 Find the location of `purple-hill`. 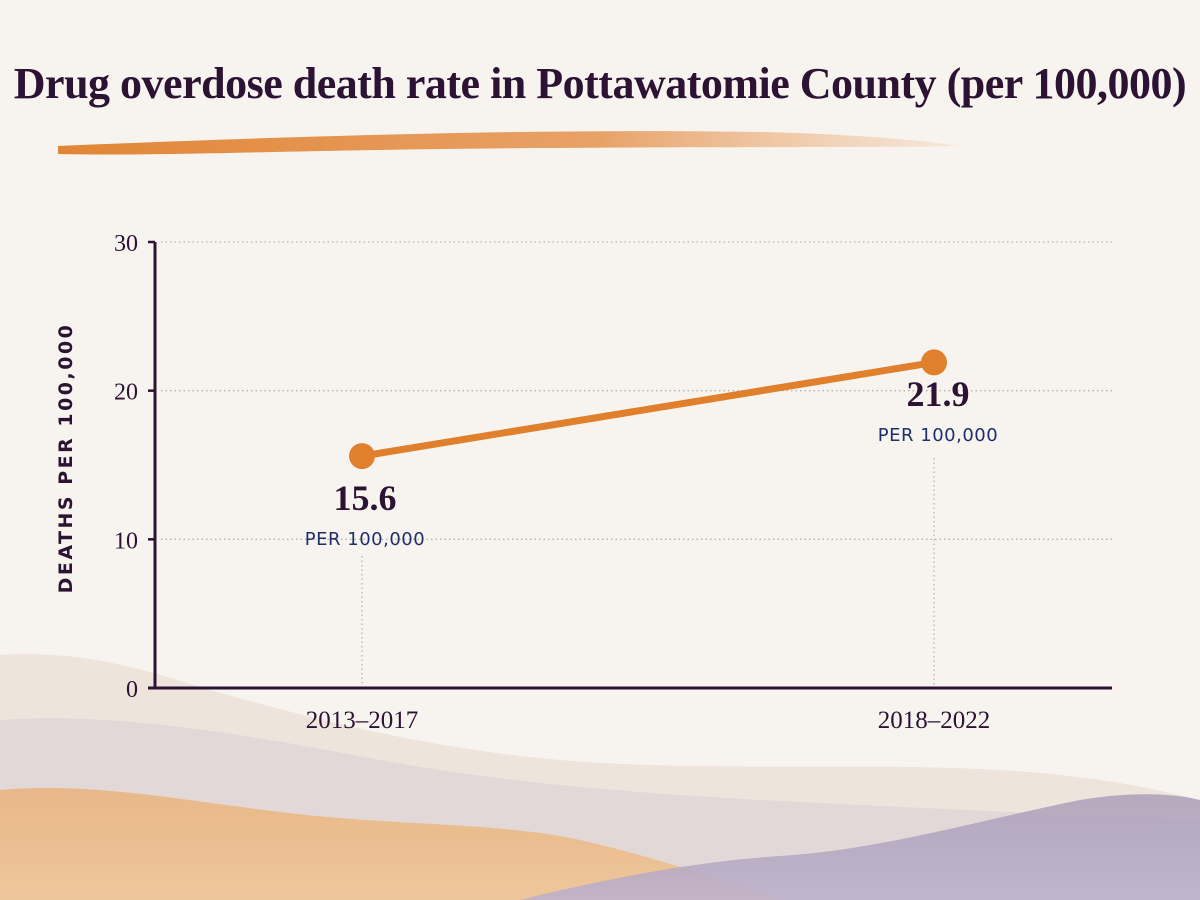

purple-hill is located at coordinates (860, 847).